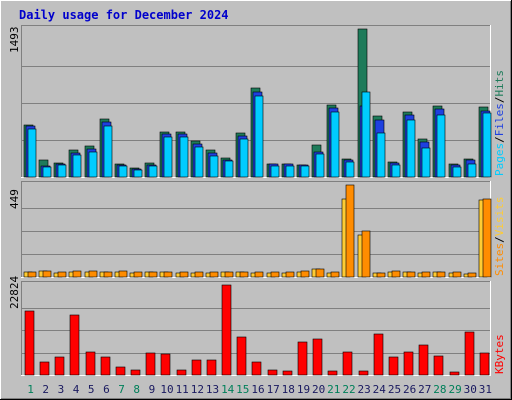 This screenshot has width=512, height=400. What do you see at coordinates (288, 389) in the screenshot?
I see `x-tick-label-day-18: 18` at bounding box center [288, 389].